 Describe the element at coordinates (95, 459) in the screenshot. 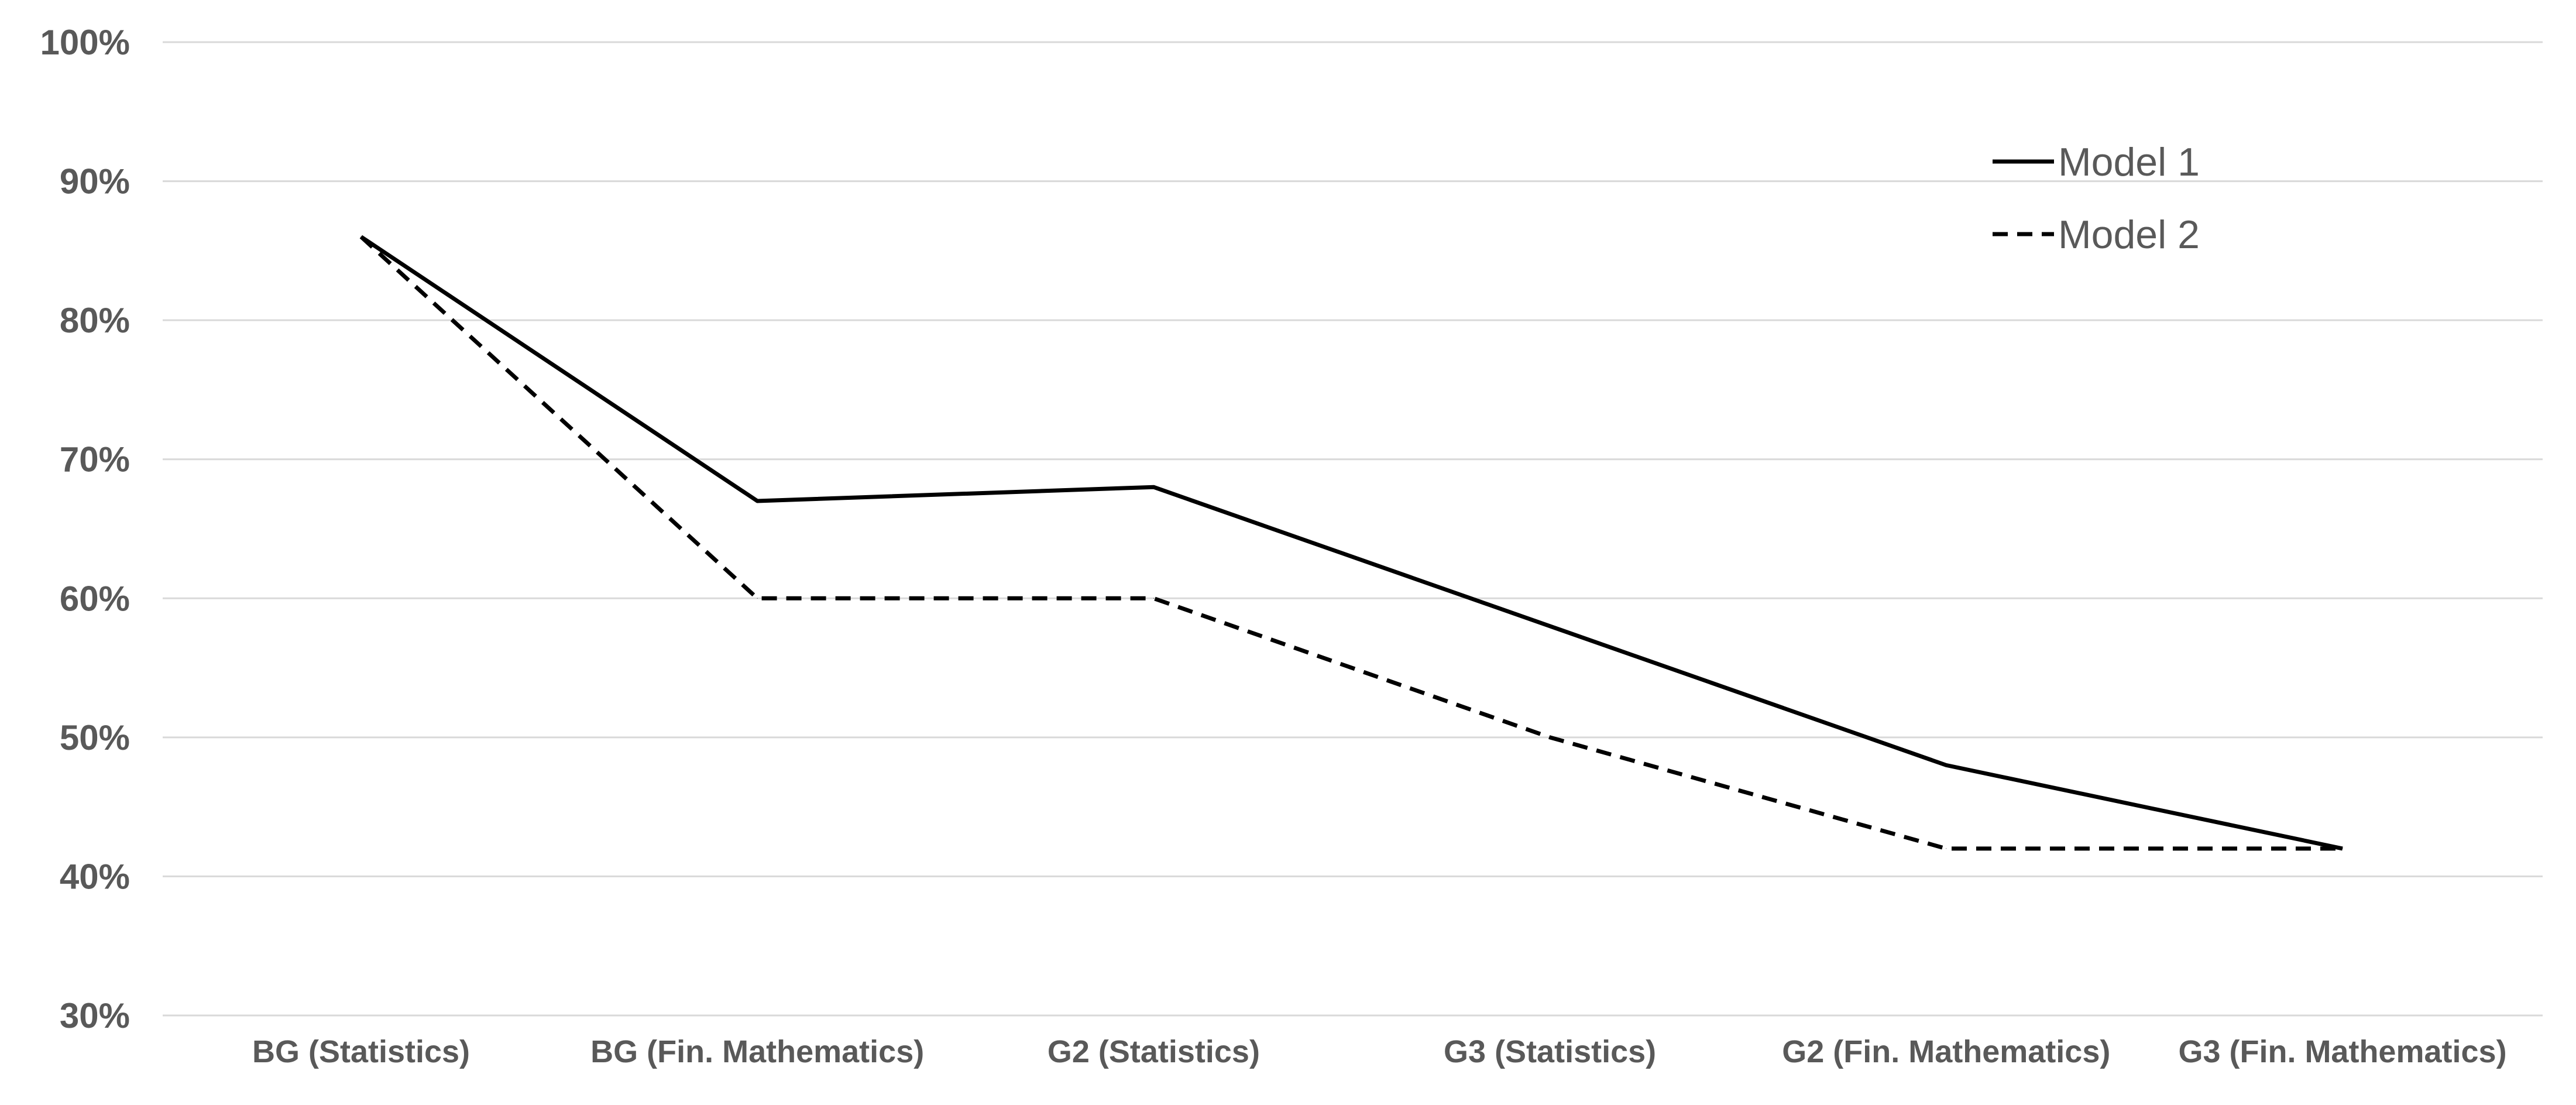

I see `y-tick-label: 70%` at that location.